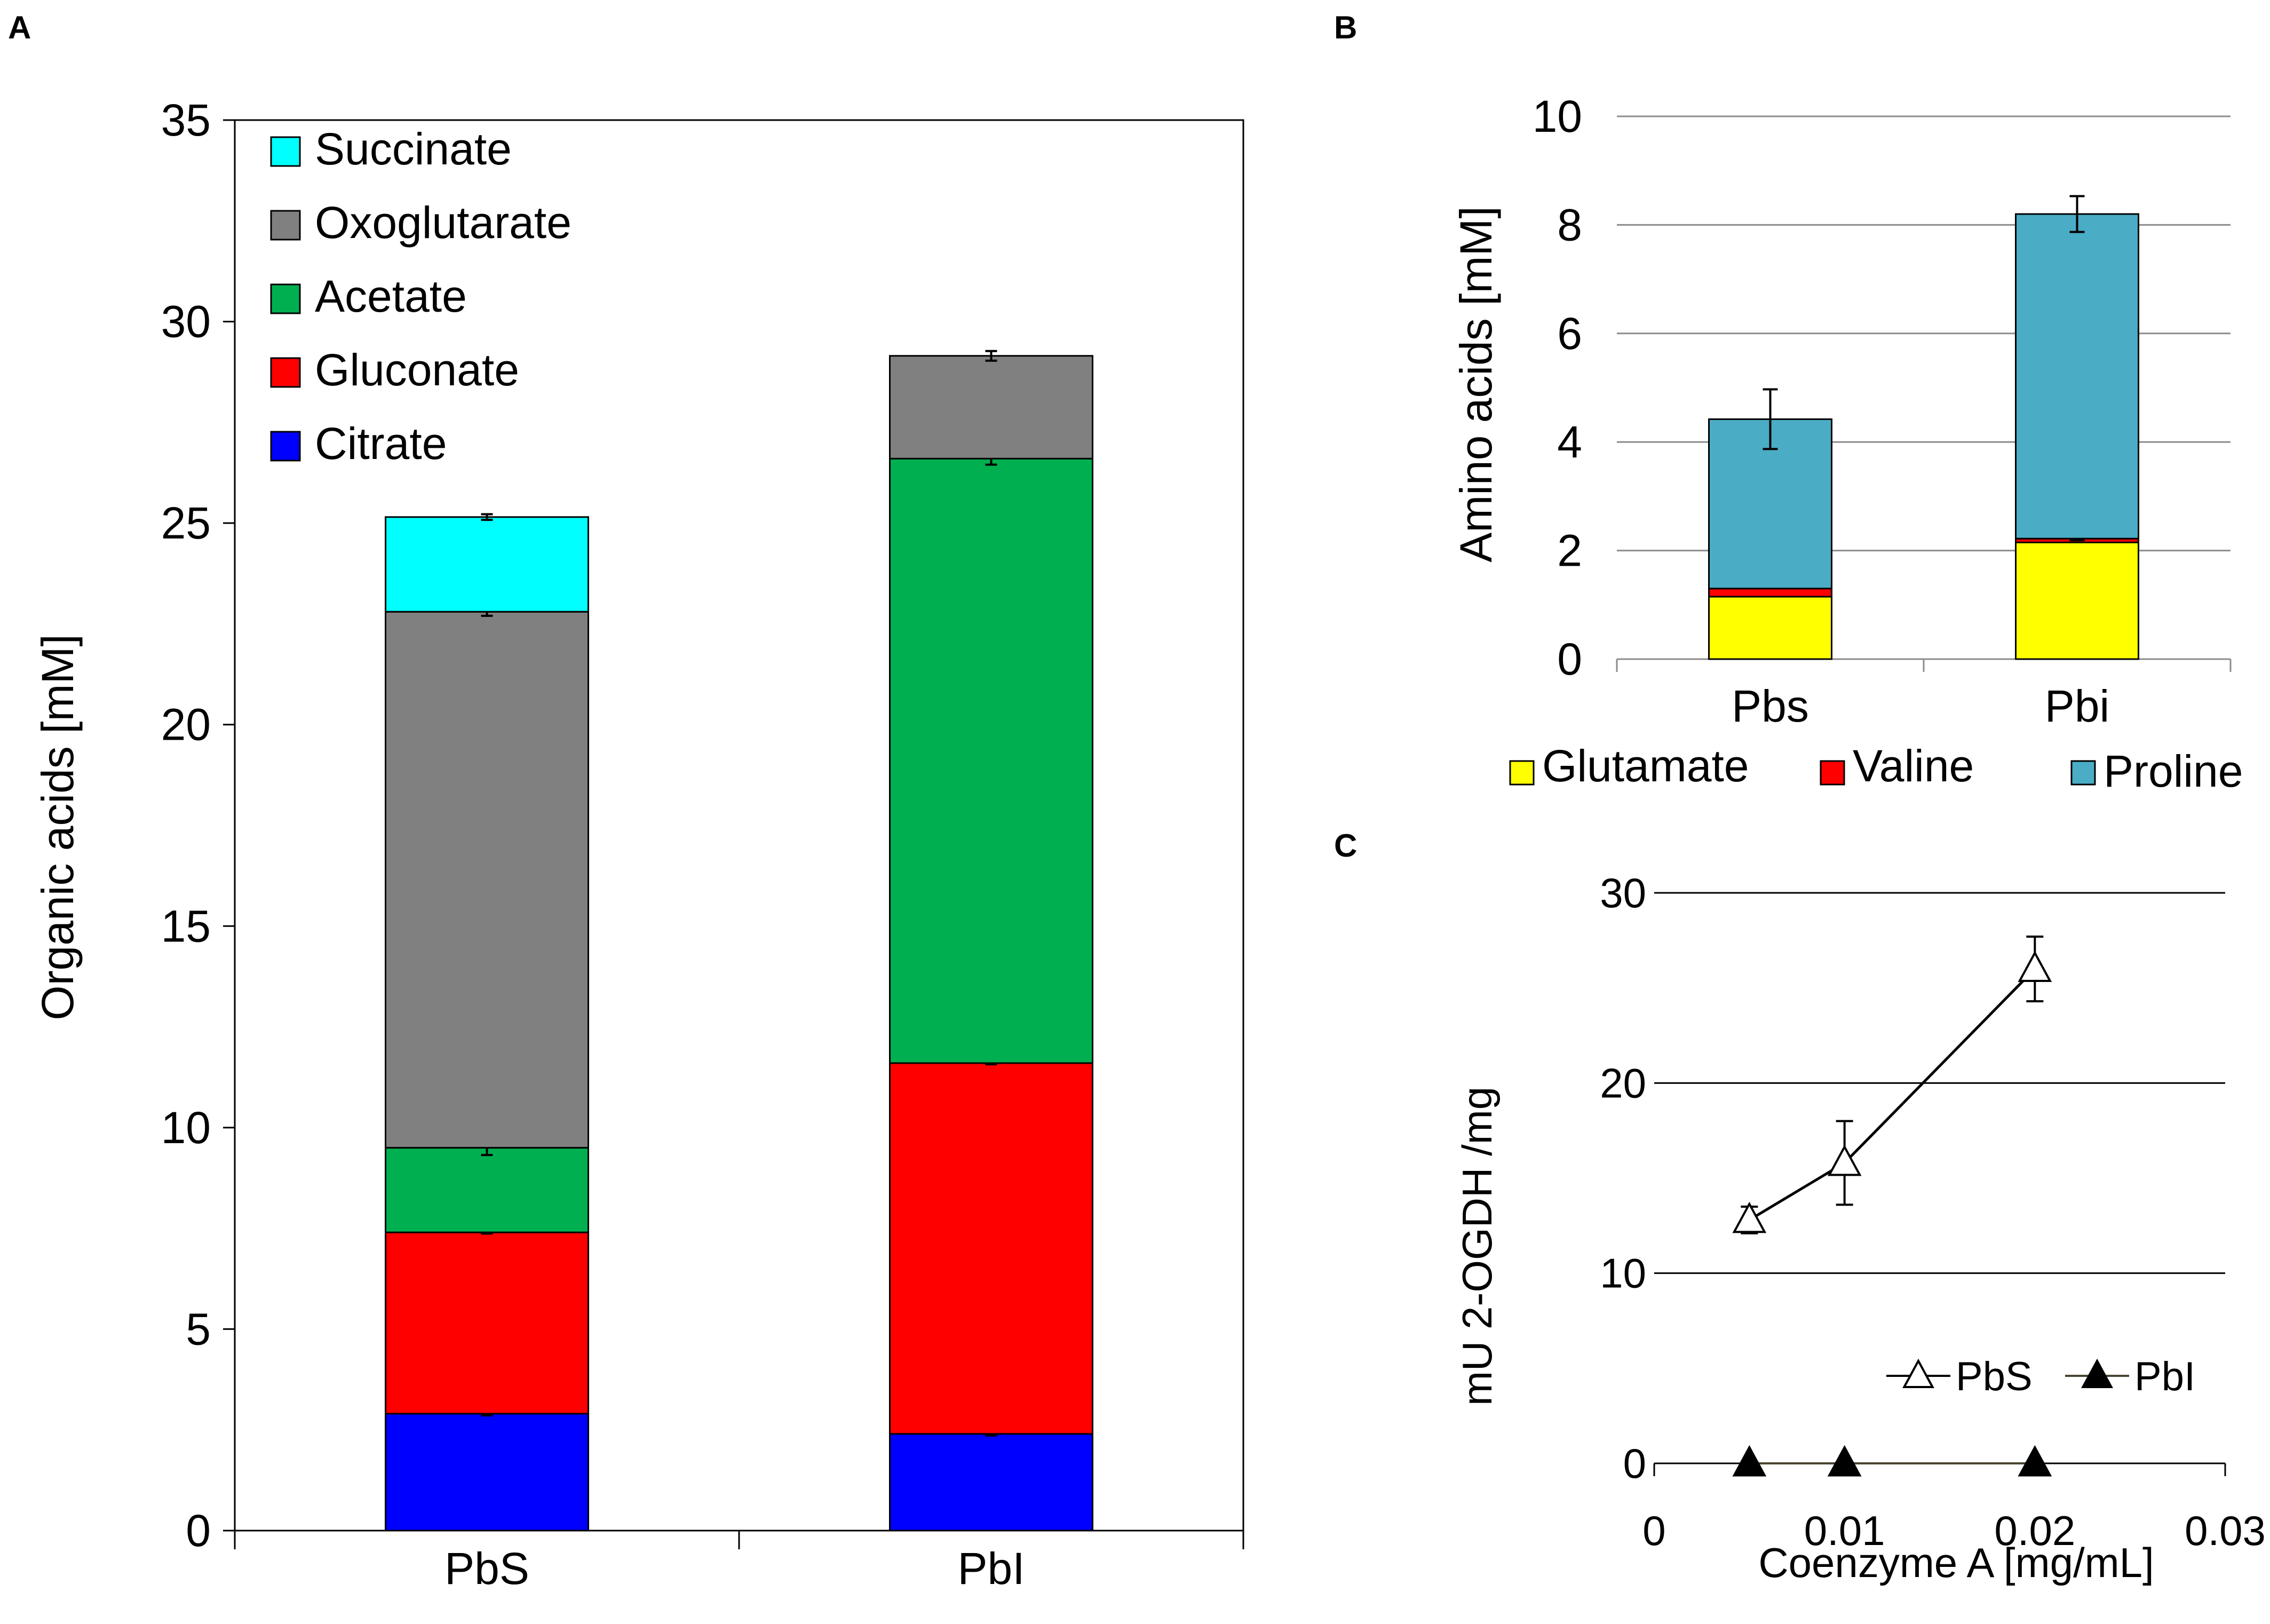  Describe the element at coordinates (1832, 773) in the screenshot. I see `legend-swatch-valine` at that location.